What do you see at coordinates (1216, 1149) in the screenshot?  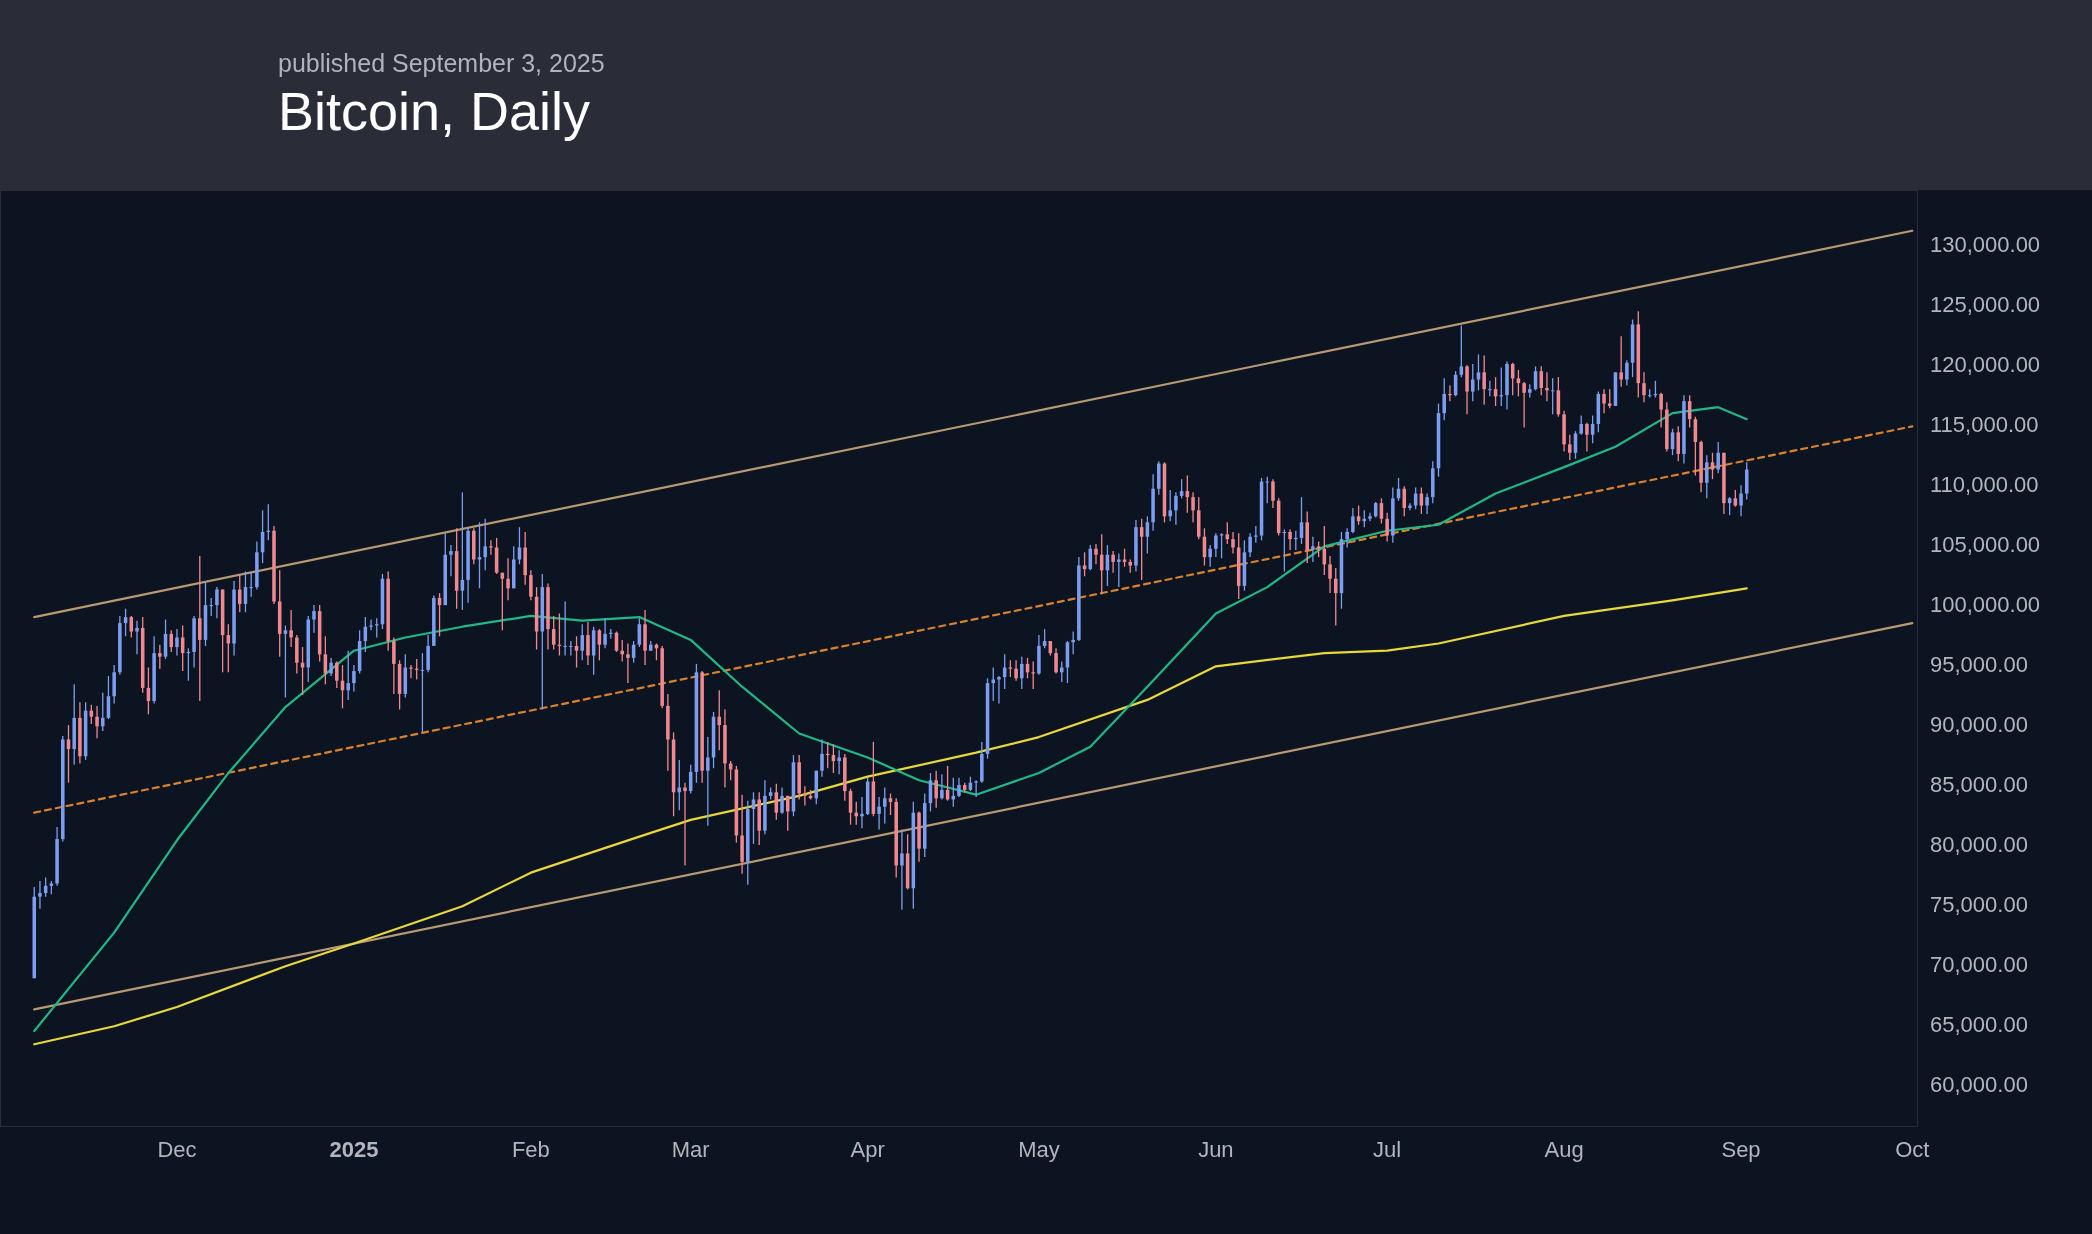 I see `x-tick-label: Jun` at bounding box center [1216, 1149].